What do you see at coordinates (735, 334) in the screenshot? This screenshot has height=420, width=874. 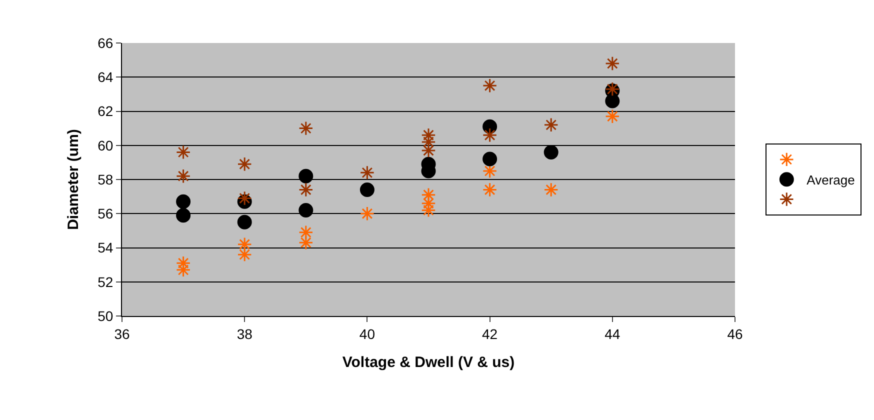 I see `x-tick-label: 46` at bounding box center [735, 334].